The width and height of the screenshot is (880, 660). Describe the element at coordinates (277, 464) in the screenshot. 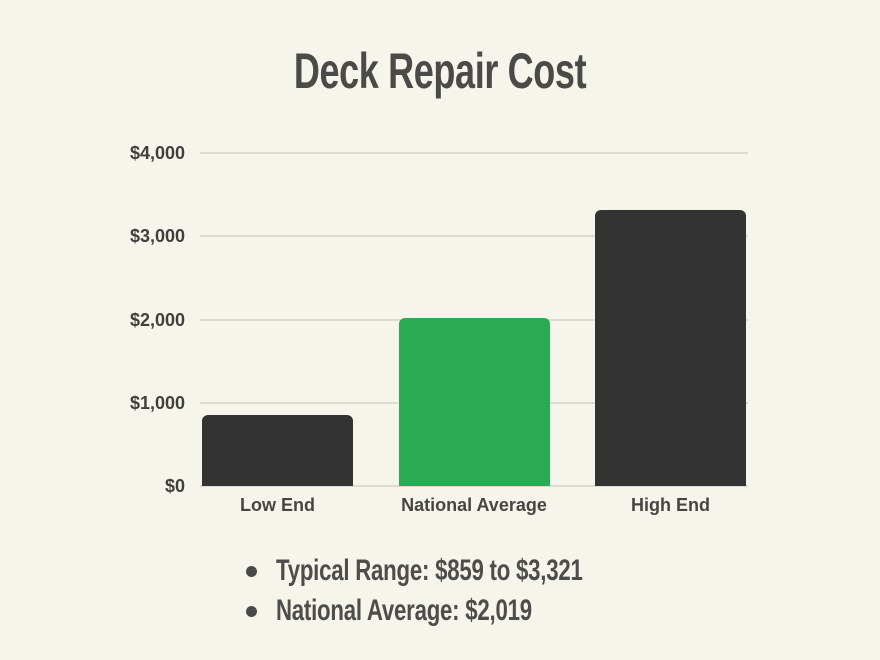

I see `bar-low-end: Low End` at that location.